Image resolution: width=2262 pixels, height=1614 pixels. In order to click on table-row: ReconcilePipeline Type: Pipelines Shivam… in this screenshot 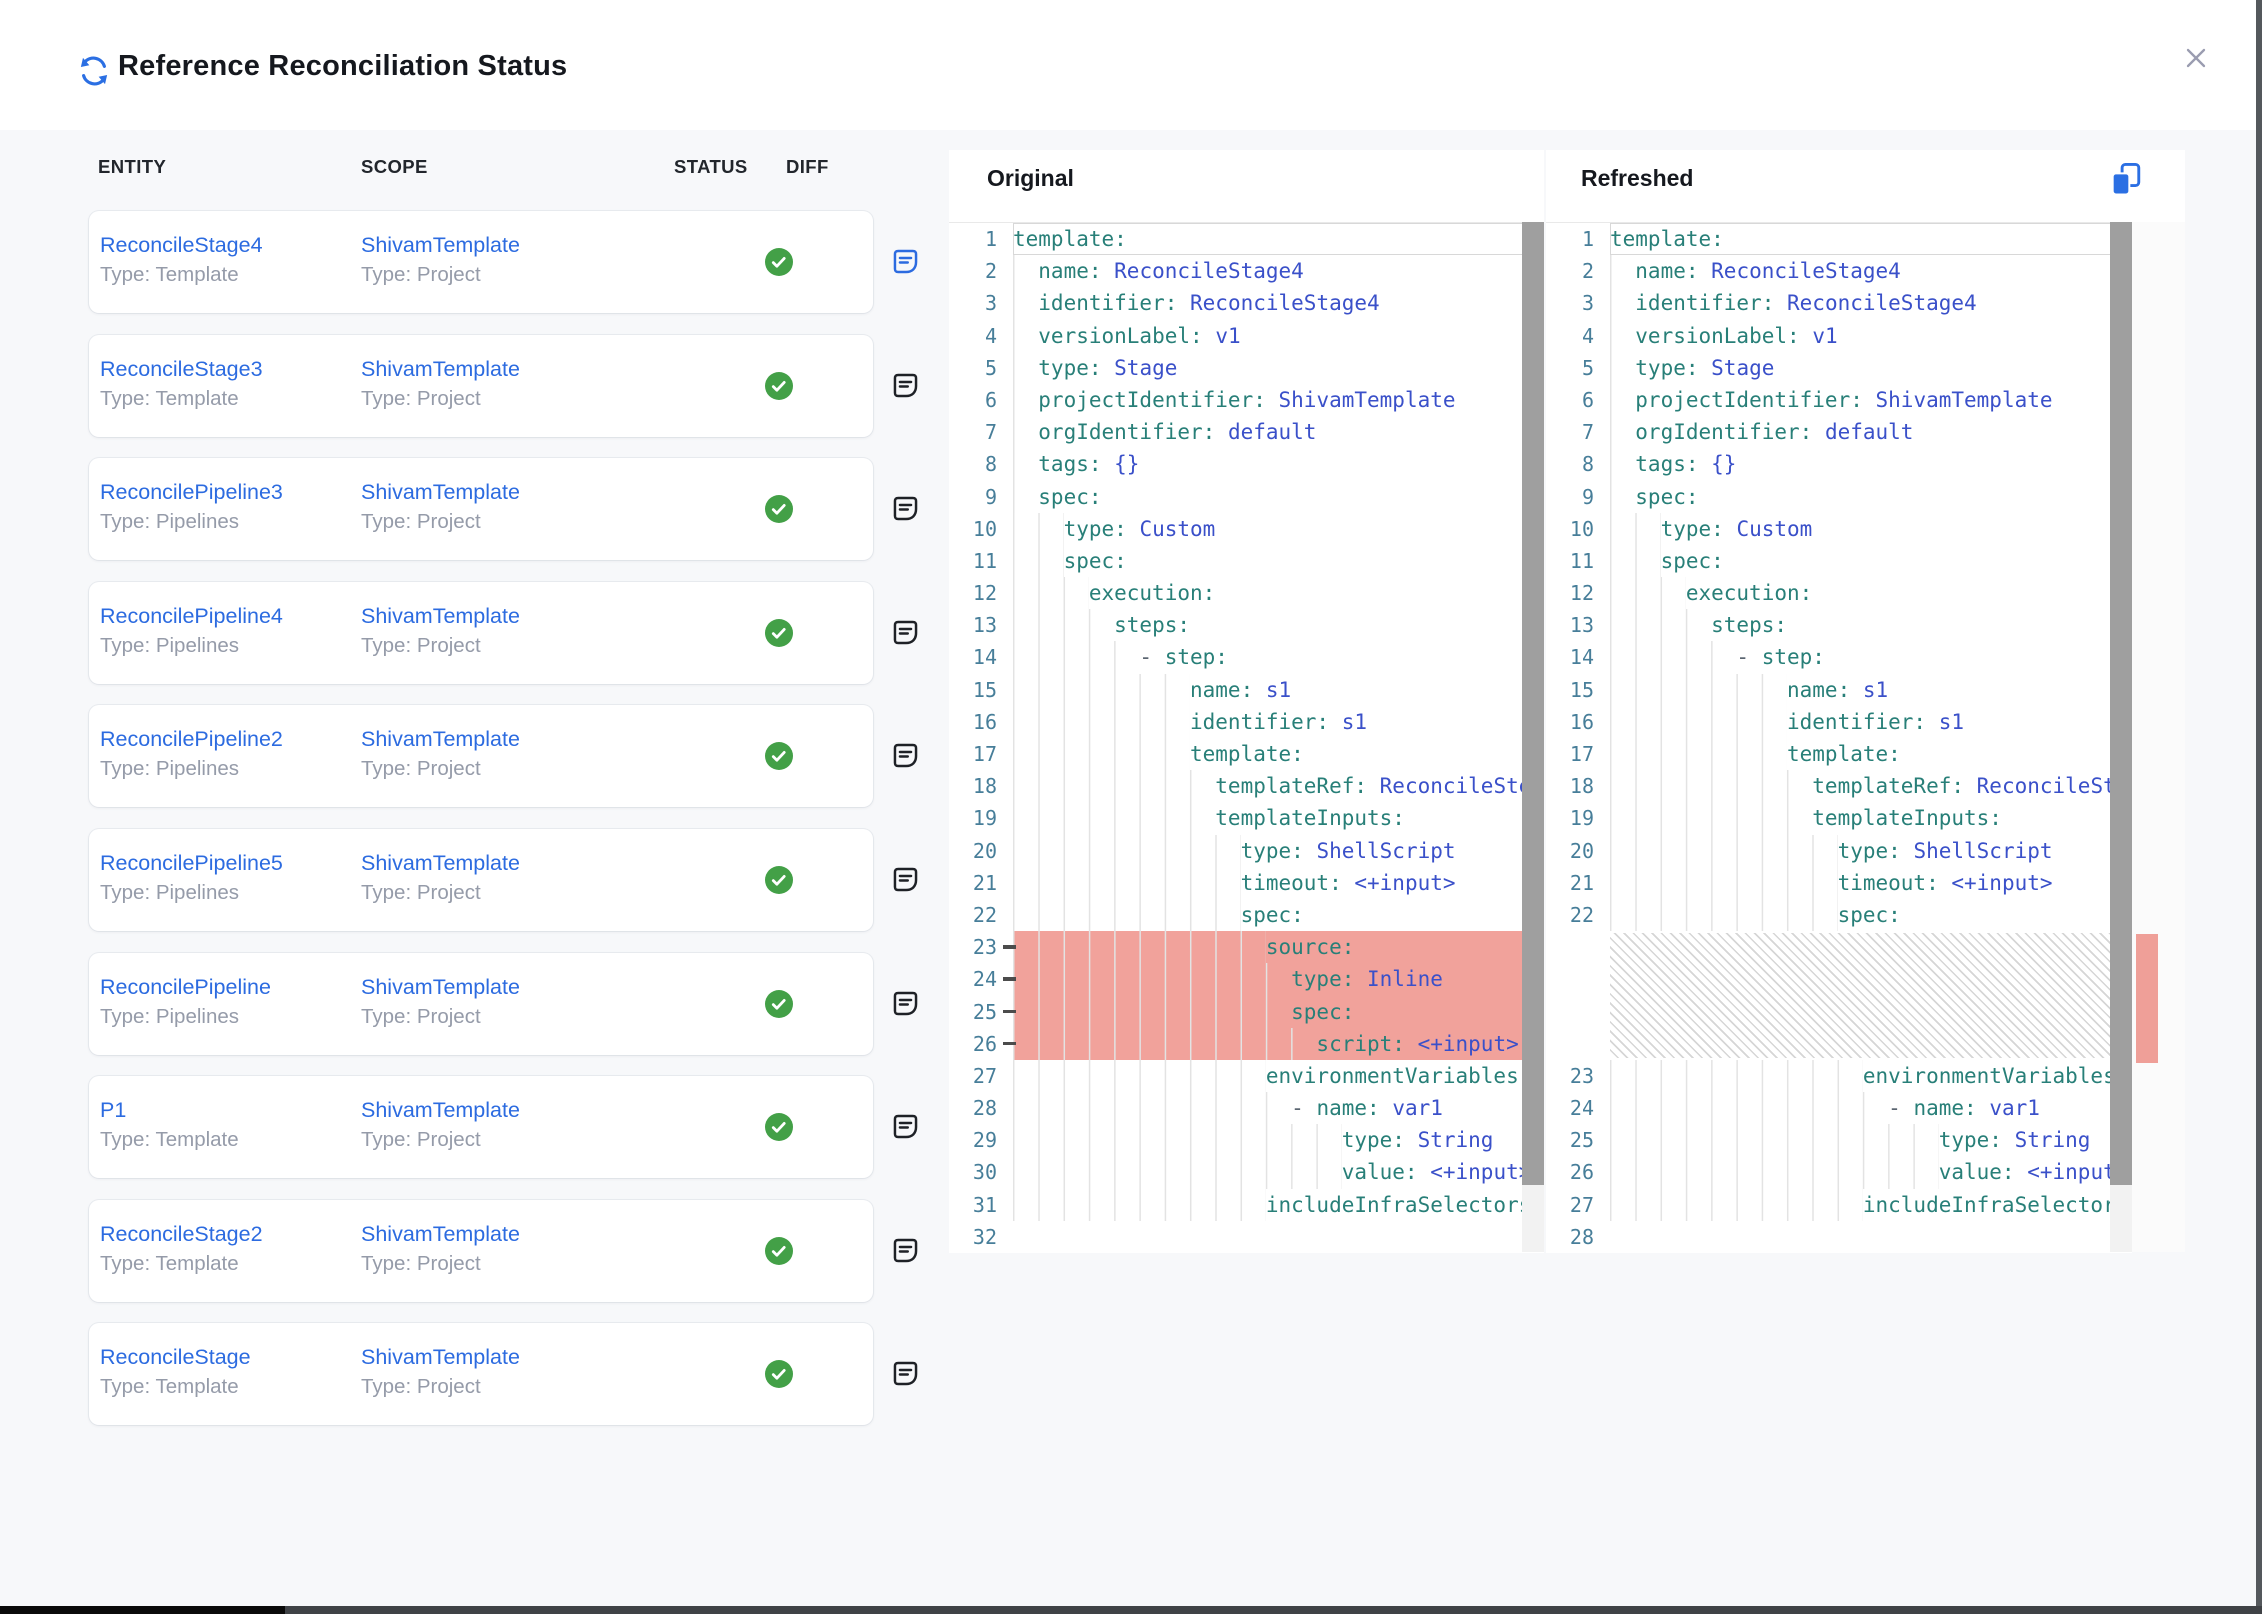, I will do `click(503, 1003)`.